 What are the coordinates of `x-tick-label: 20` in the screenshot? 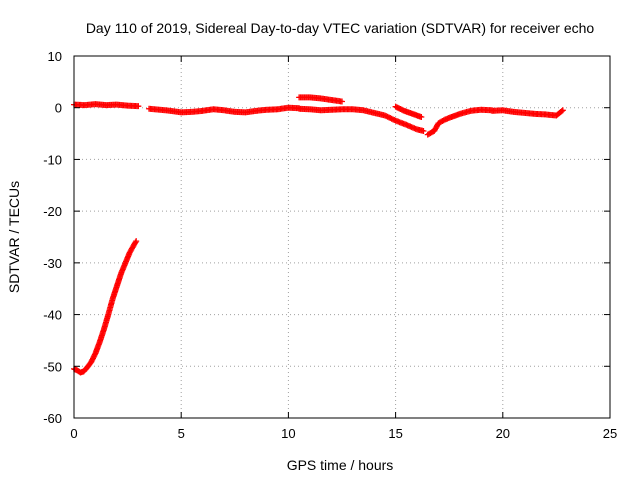 It's located at (503, 433).